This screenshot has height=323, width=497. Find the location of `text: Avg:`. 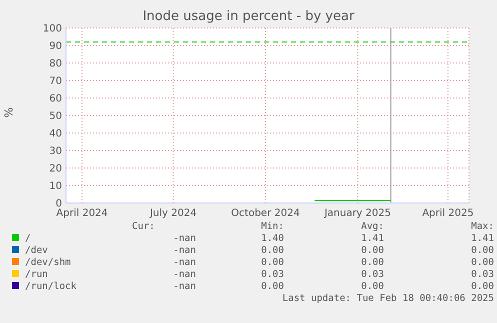

text: Avg: is located at coordinates (372, 227).